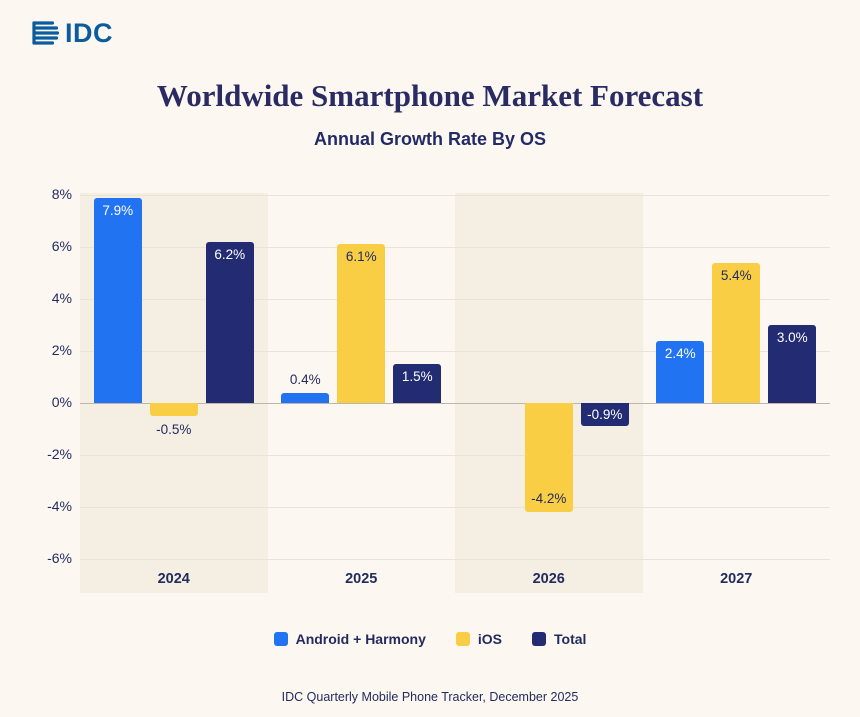 The width and height of the screenshot is (860, 717). I want to click on bar-ios-2025, so click(361, 323).